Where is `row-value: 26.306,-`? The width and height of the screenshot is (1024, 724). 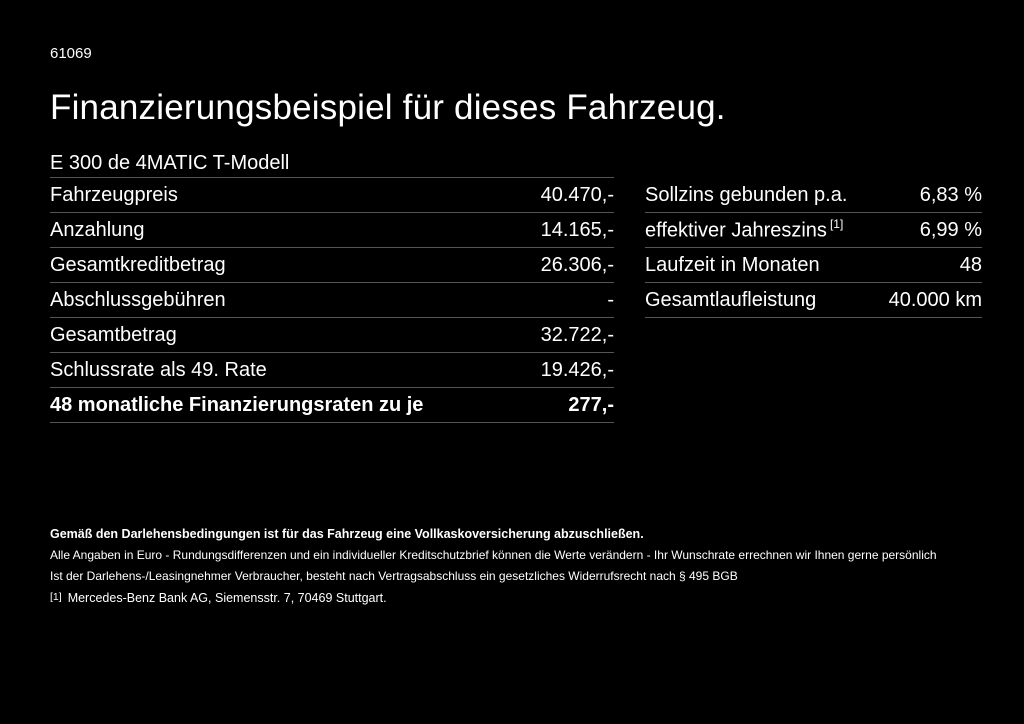 row-value: 26.306,- is located at coordinates (577, 264).